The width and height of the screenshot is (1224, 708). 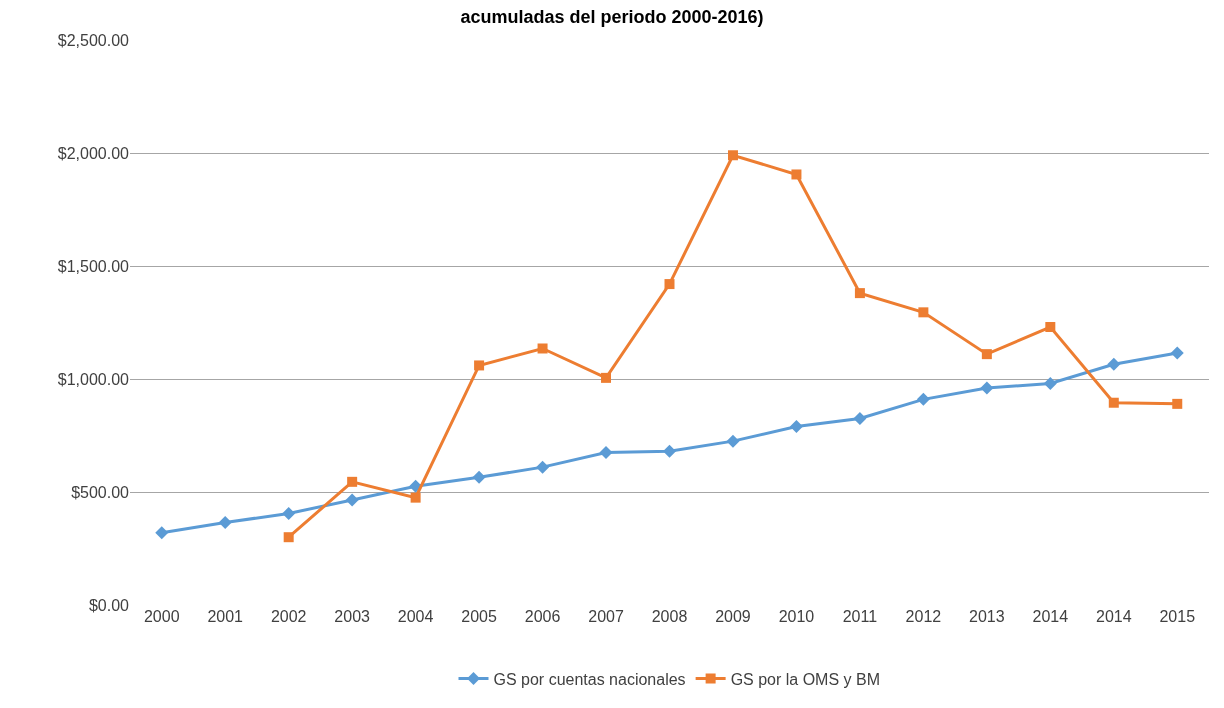 What do you see at coordinates (796, 616) in the screenshot?
I see `x-tick-label: 2010` at bounding box center [796, 616].